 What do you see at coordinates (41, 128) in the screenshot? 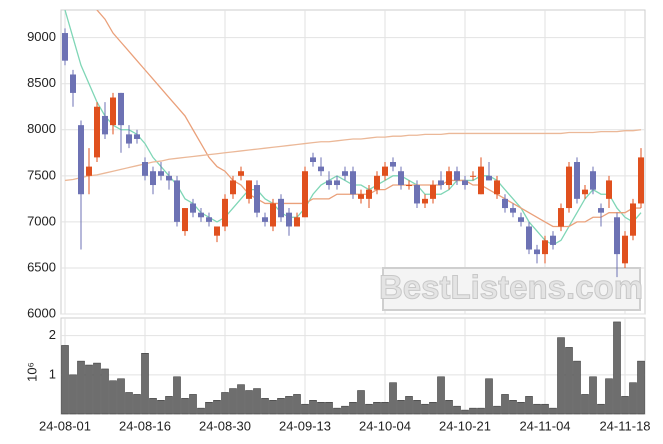
I see `y-tick-label: 8000` at bounding box center [41, 128].